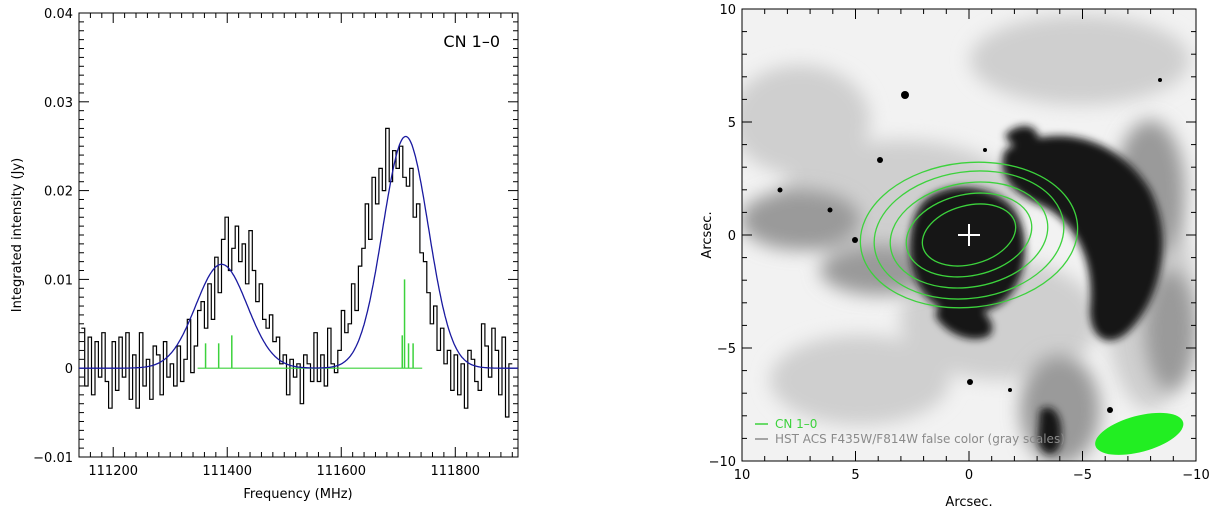 Image resolution: width=1223 pixels, height=513 pixels. I want to click on spectrum-y-tick-label: 0.01, so click(58, 280).